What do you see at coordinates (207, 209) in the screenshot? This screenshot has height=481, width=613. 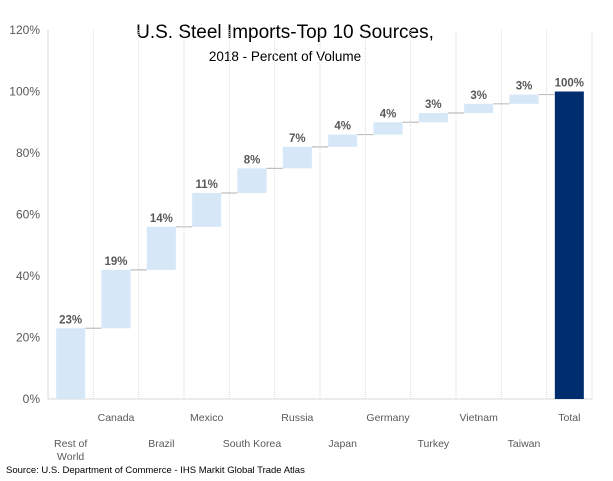 I see `bar-mexico` at bounding box center [207, 209].